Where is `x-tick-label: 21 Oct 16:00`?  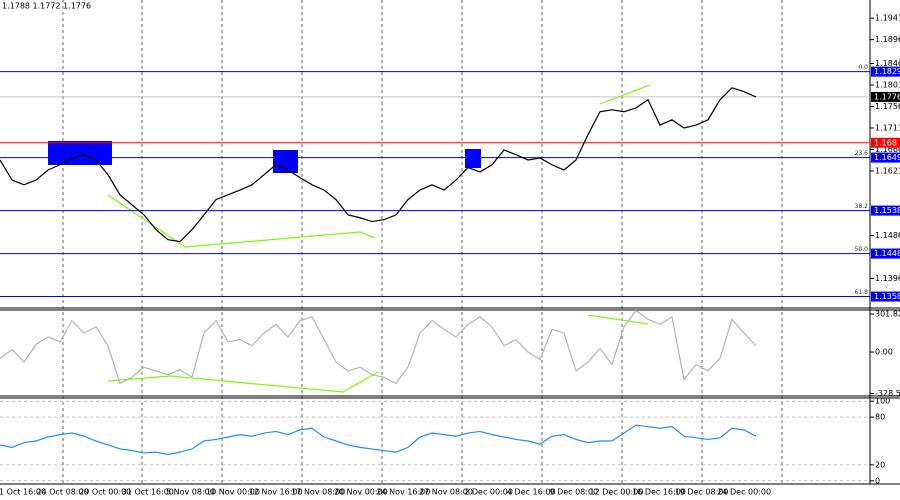 x-tick-label: 21 Oct 16:00 is located at coordinates (23, 492).